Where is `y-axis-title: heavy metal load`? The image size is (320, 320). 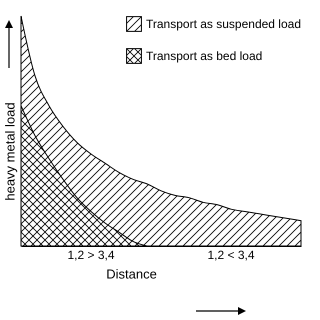
y-axis-title: heavy metal load is located at coordinates (10, 151).